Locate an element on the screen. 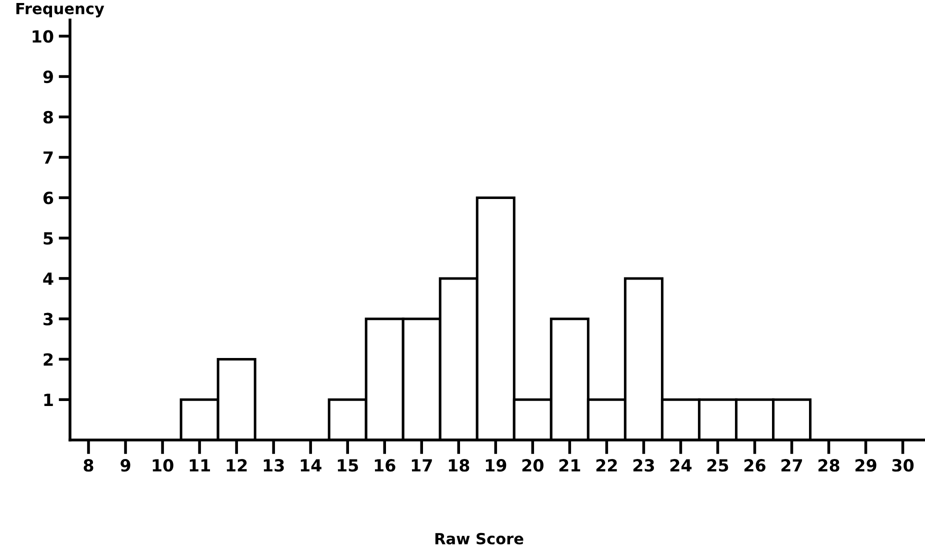 Image resolution: width=925 pixels, height=553 pixels. x-tick-label: 19 is located at coordinates (496, 465).